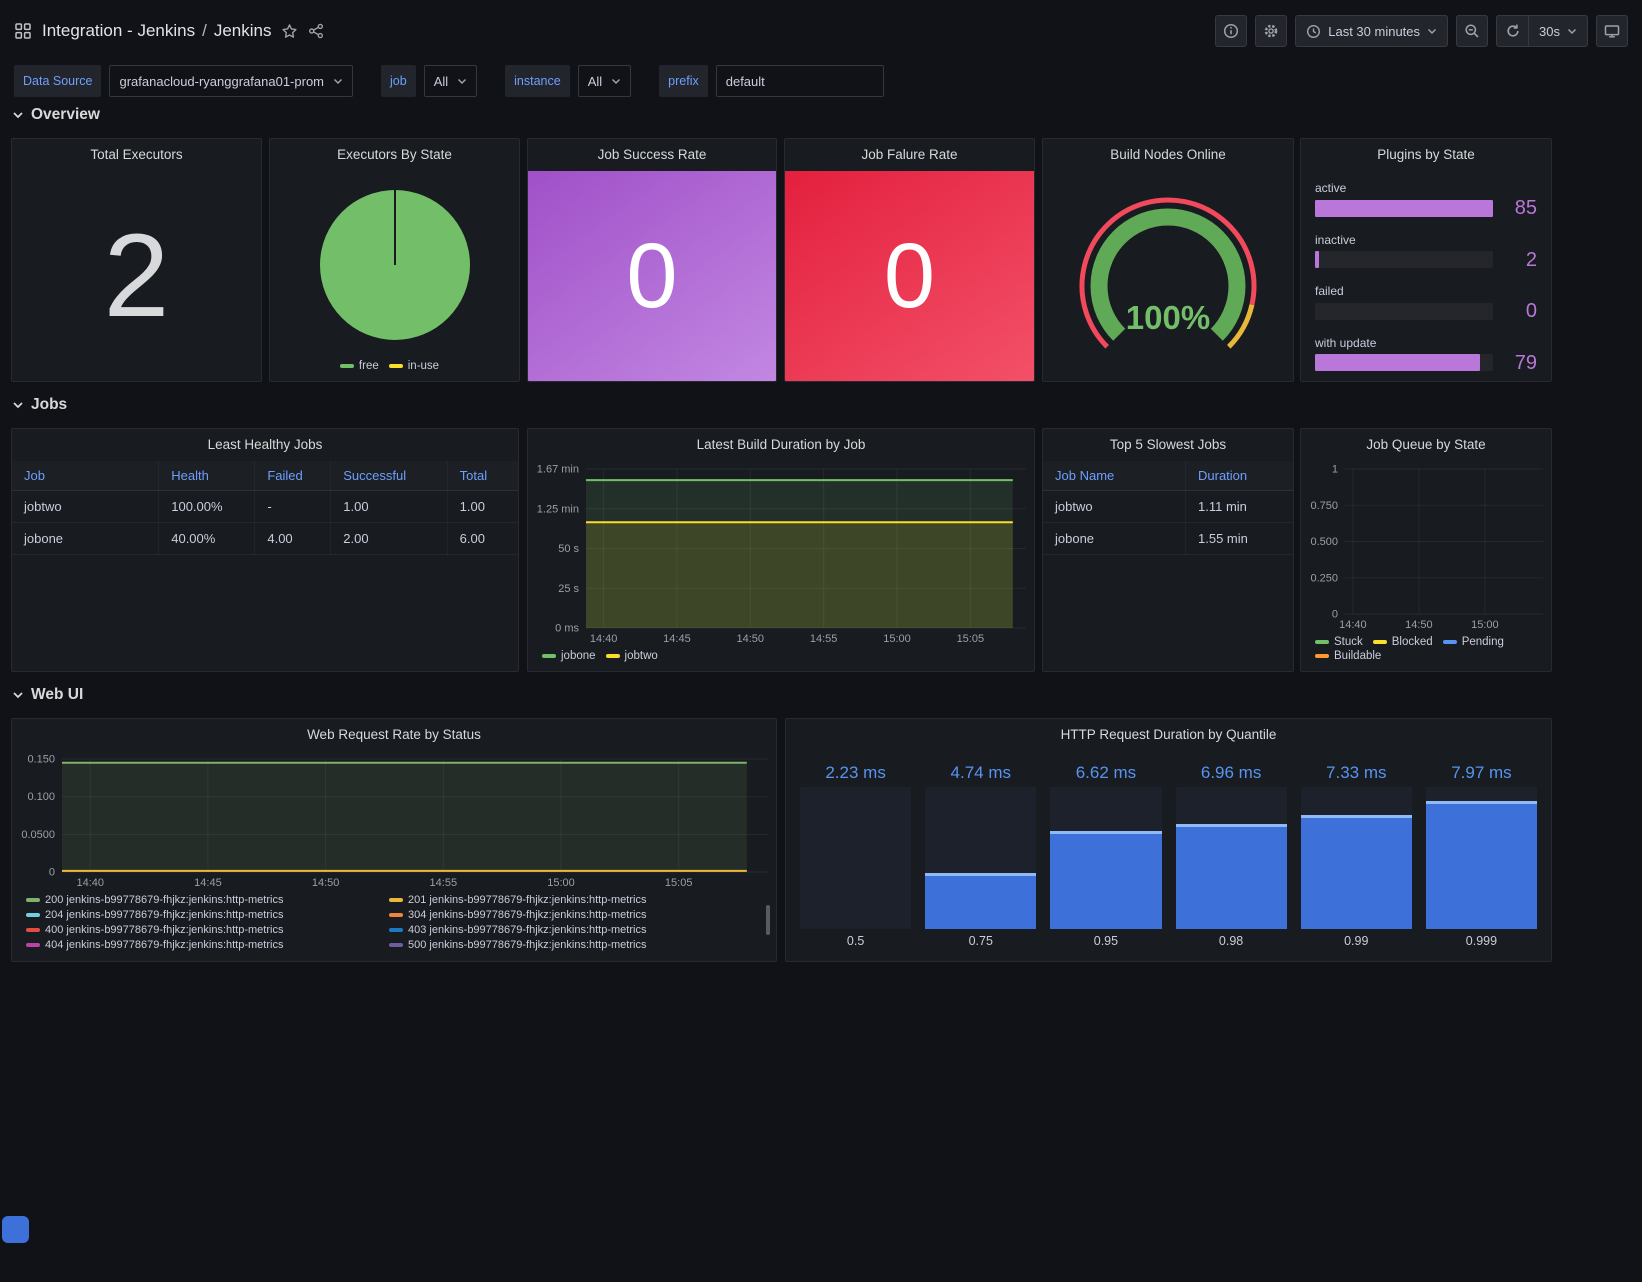 The height and width of the screenshot is (1282, 1642). I want to click on var-label-prefix: prefix, so click(683, 81).